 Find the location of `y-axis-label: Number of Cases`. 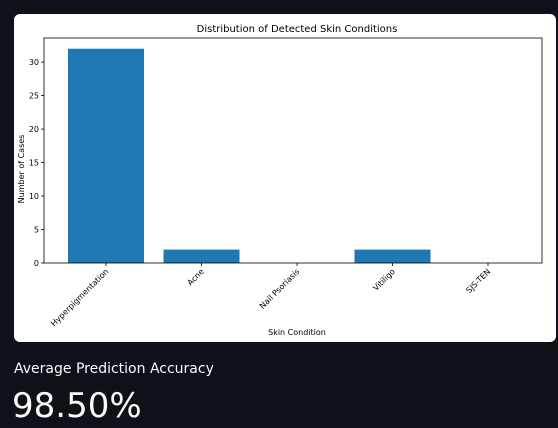

y-axis-label: Number of Cases is located at coordinates (21, 169).